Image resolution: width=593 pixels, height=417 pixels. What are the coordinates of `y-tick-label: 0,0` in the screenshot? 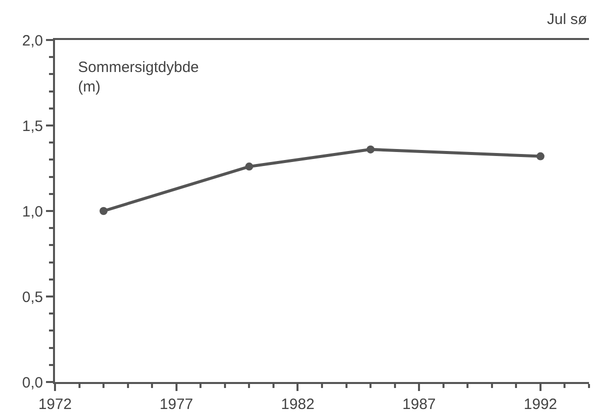 It's located at (32, 383).